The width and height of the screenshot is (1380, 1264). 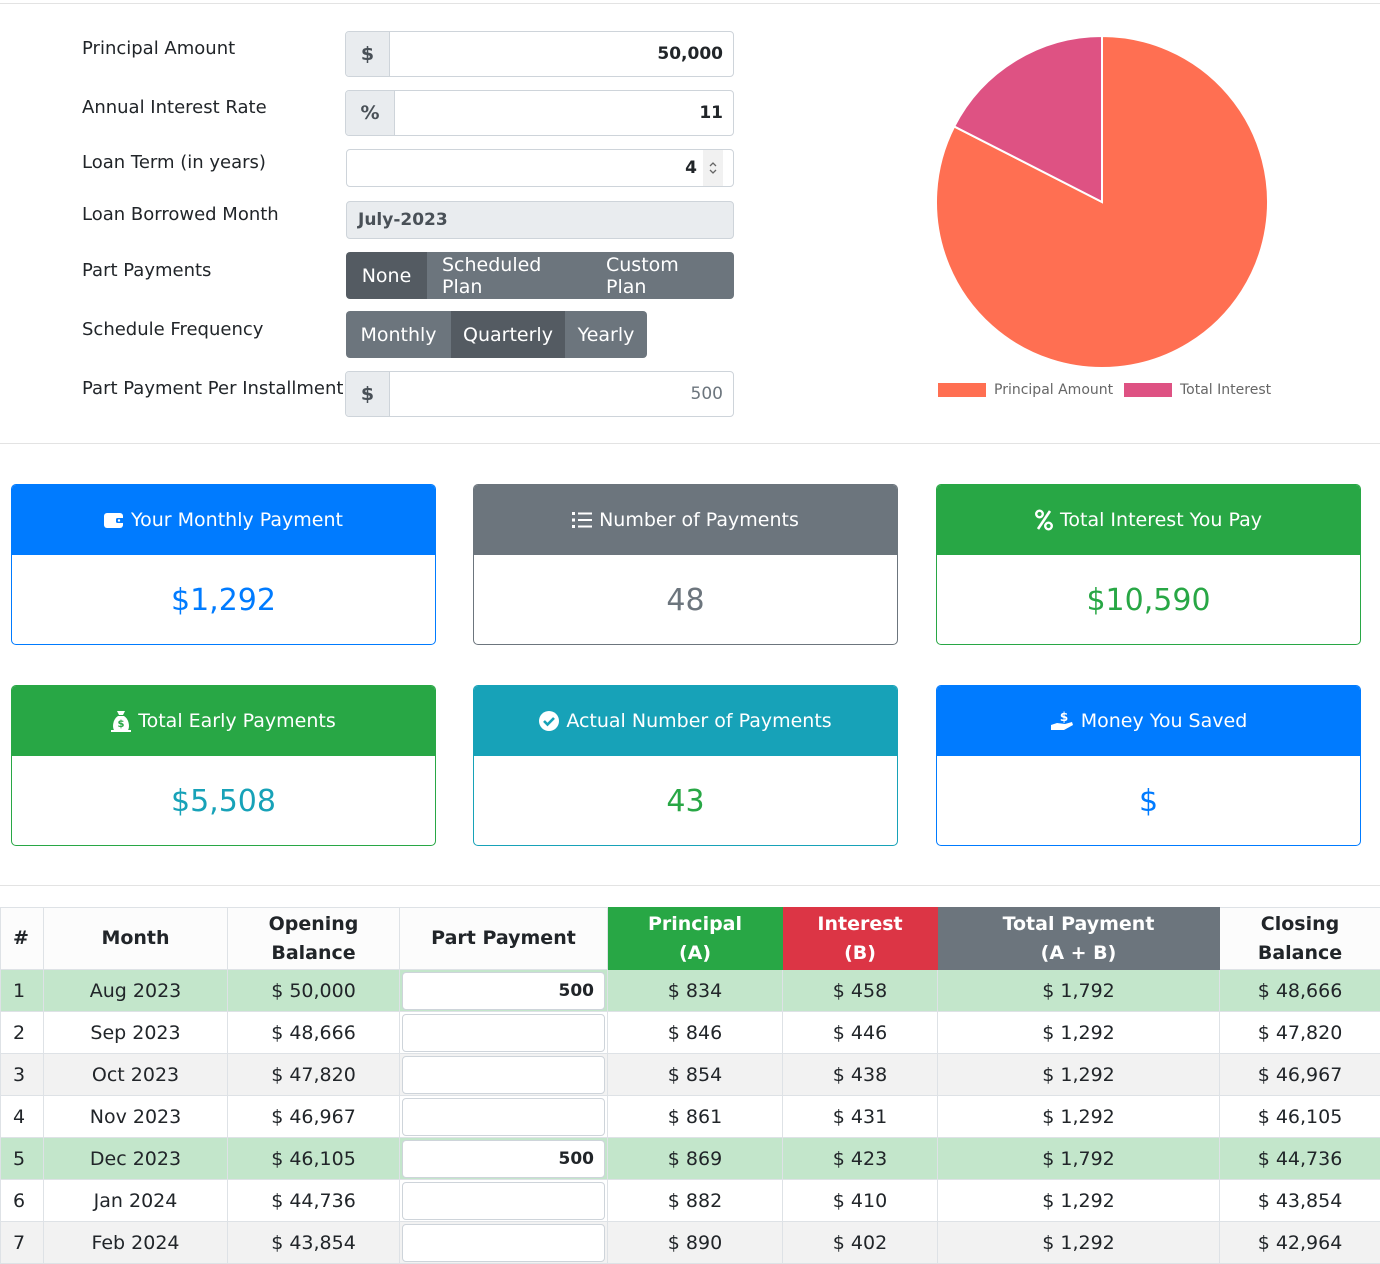 What do you see at coordinates (314, 1033) in the screenshot?
I see `col-opening-balance-cell: $ 48,666` at bounding box center [314, 1033].